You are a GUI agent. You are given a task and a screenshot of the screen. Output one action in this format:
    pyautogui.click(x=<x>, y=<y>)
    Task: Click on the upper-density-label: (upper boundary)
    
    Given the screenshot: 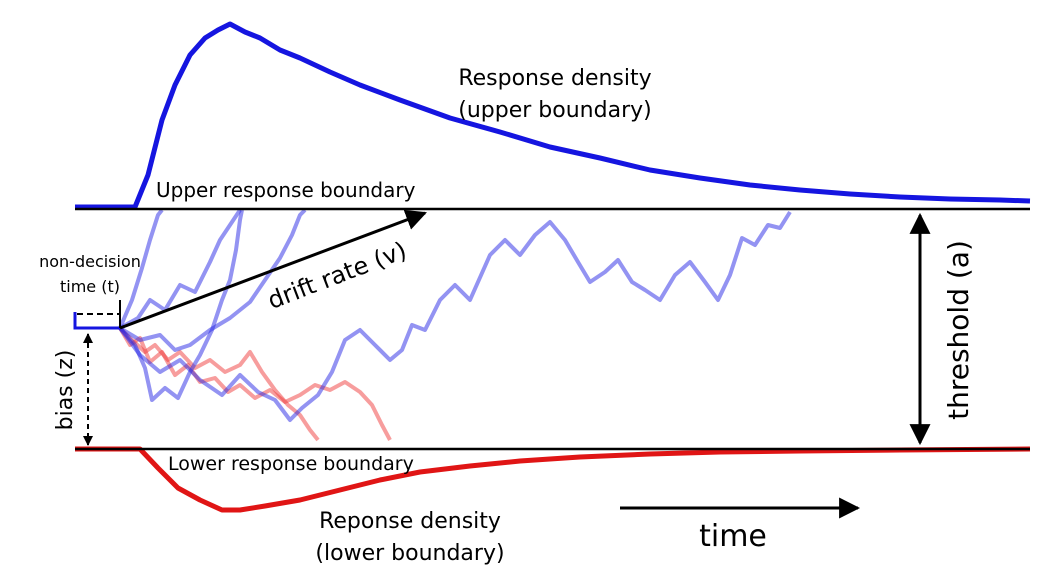 What is the action you would take?
    pyautogui.click(x=554, y=110)
    